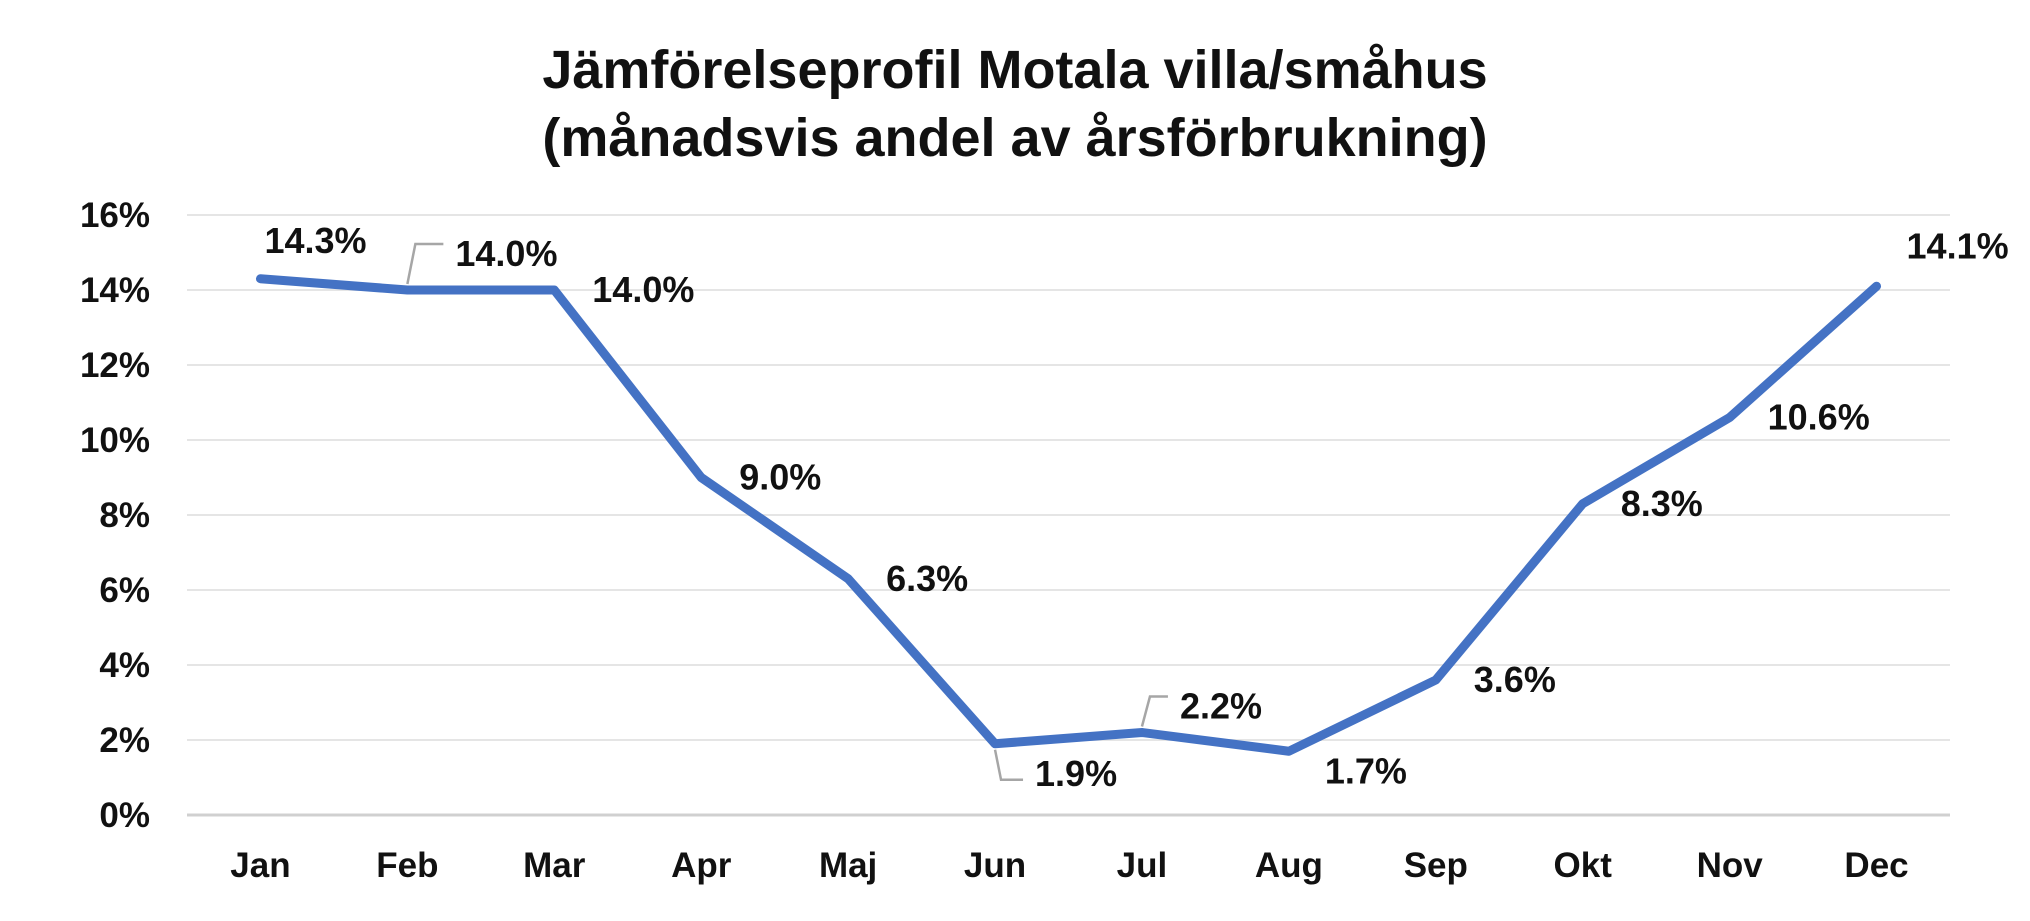  Describe the element at coordinates (124, 665) in the screenshot. I see `y-tick-label: 4%` at that location.